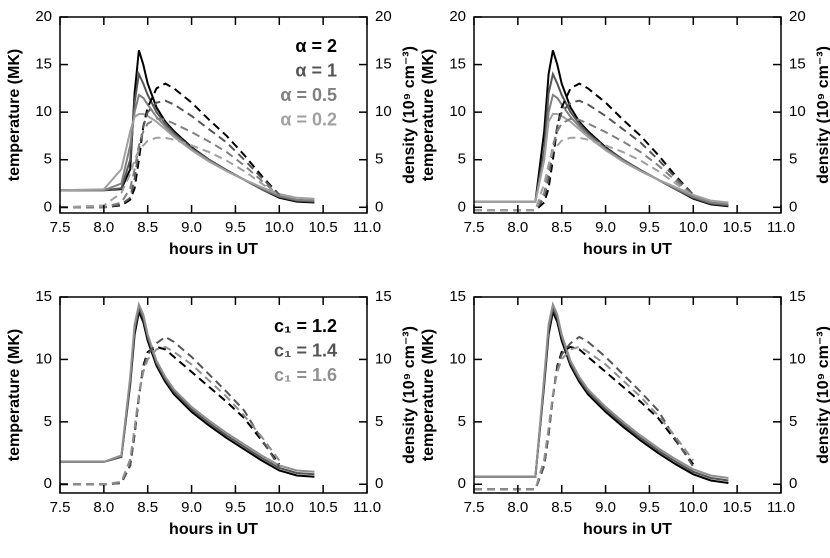 This screenshot has height=558, width=830. I want to click on legend-entry: α = 2, so click(316, 46).